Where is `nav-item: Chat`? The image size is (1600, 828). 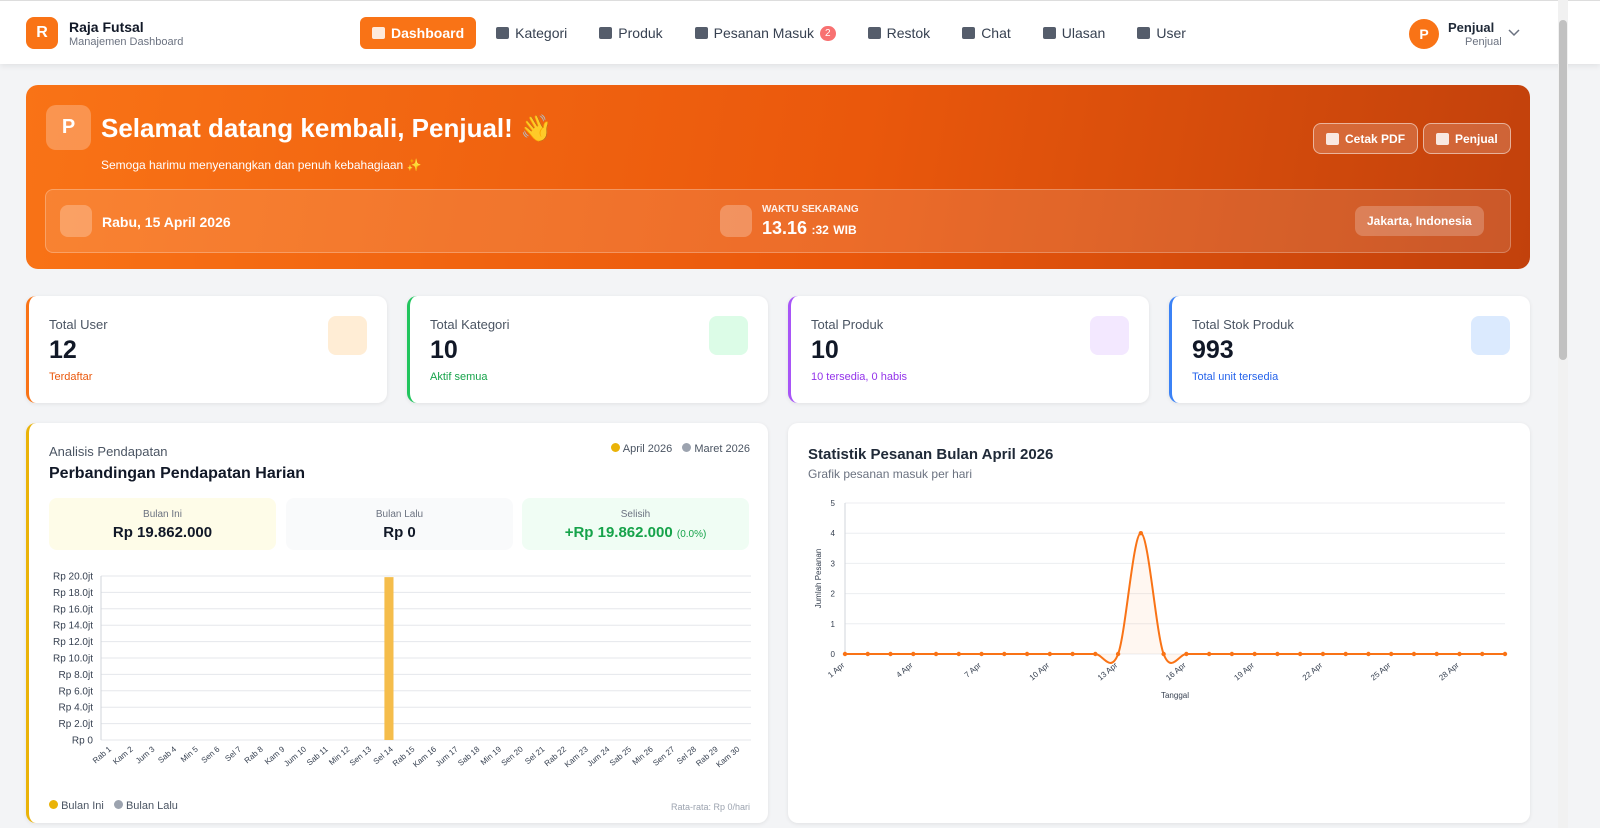
nav-item: Chat is located at coordinates (986, 33).